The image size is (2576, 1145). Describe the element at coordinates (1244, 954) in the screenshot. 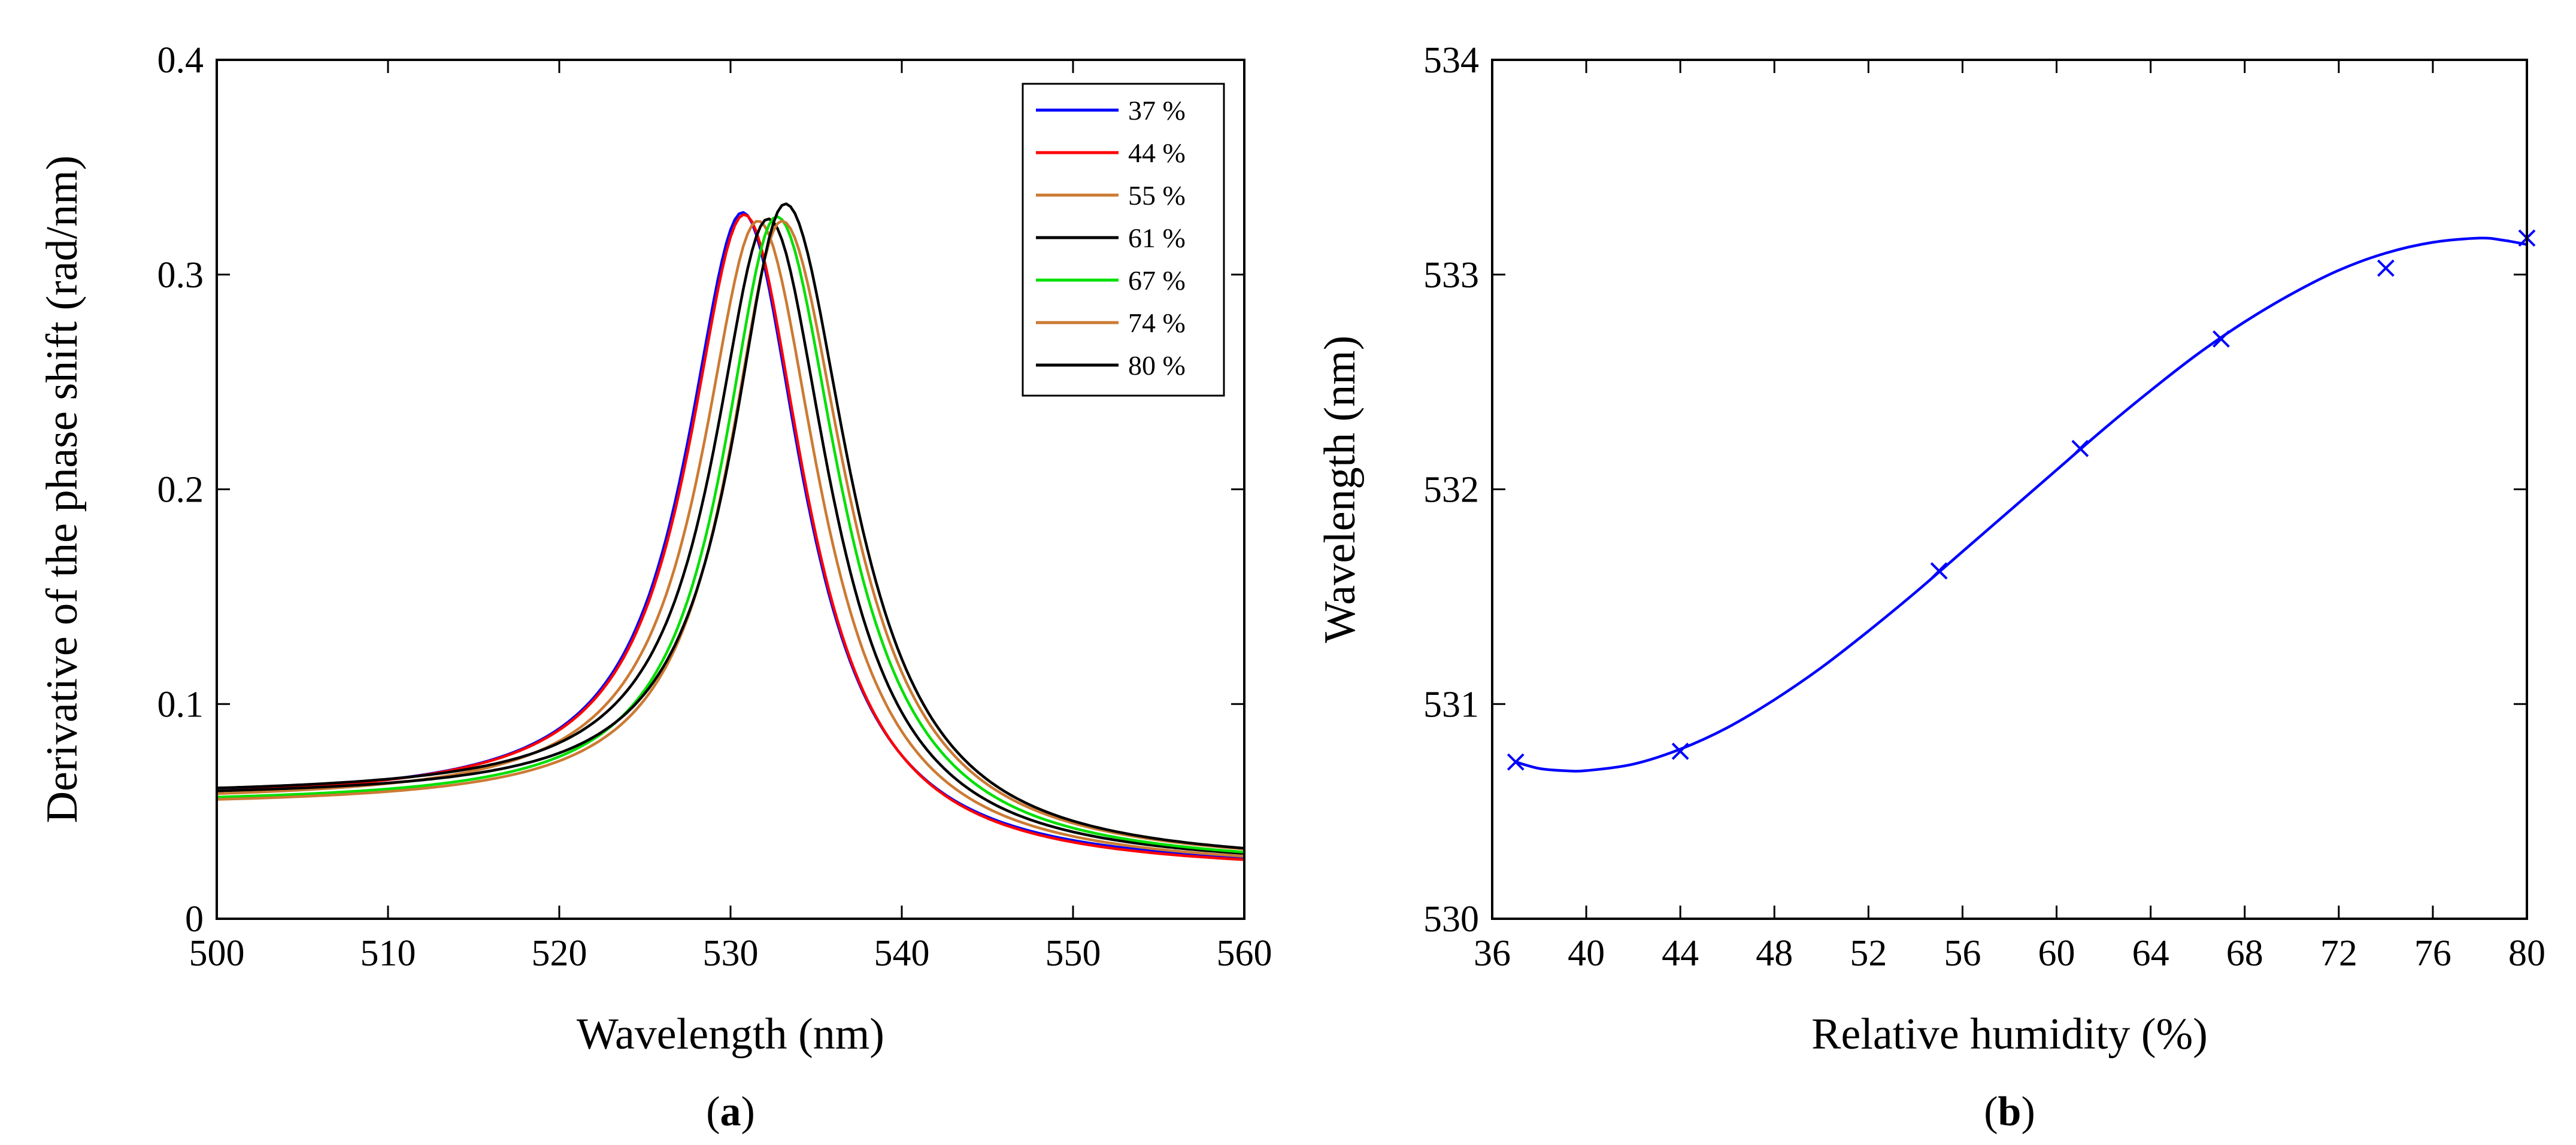

I see `chart-a-x-tick-label: 560` at that location.